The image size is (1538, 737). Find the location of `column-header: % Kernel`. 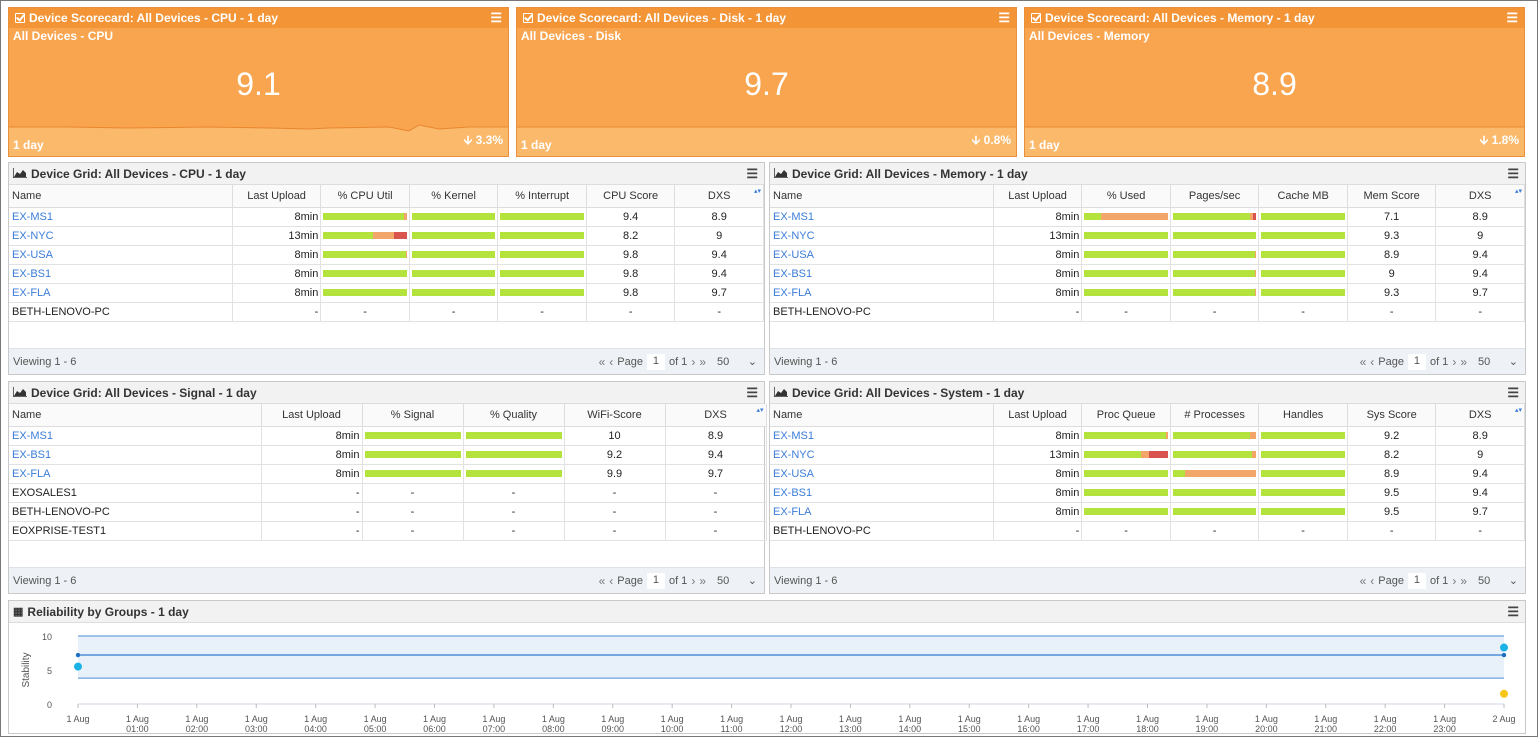

column-header: % Kernel is located at coordinates (454, 196).